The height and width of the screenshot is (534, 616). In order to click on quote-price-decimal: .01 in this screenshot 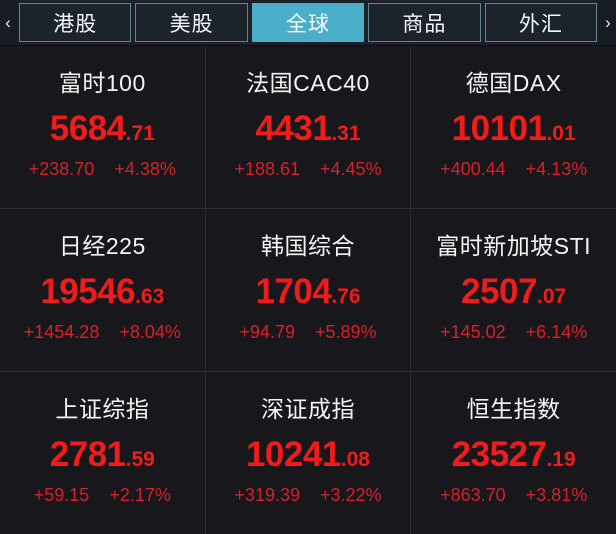, I will do `click(561, 133)`.